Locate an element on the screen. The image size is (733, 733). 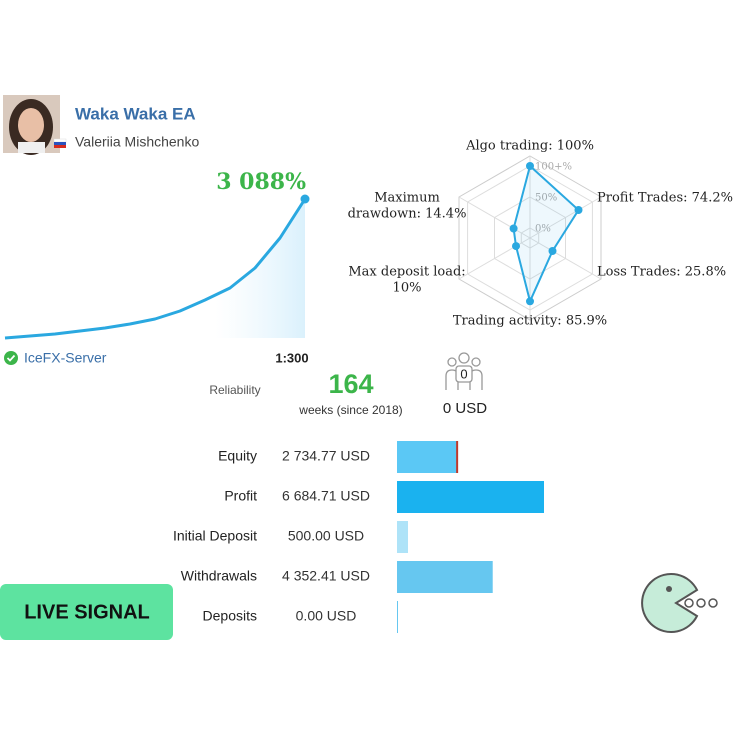
subscribers-count: 0 is located at coordinates (463, 373).